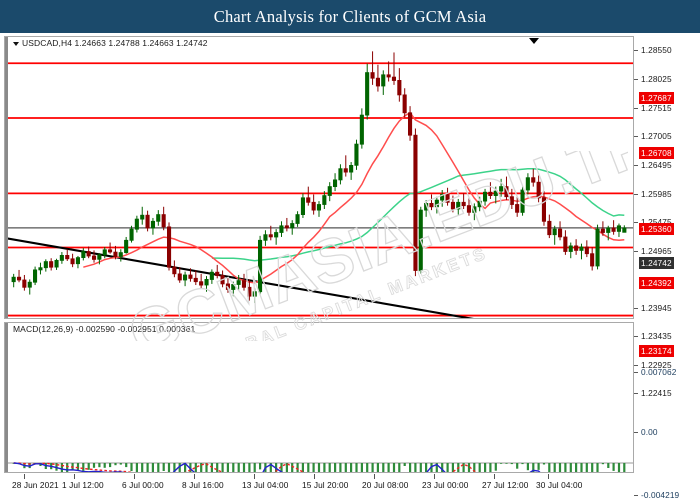 The image size is (700, 500). Describe the element at coordinates (445, 485) in the screenshot. I see `time-axis-label: 23 Jul 00:00` at that location.